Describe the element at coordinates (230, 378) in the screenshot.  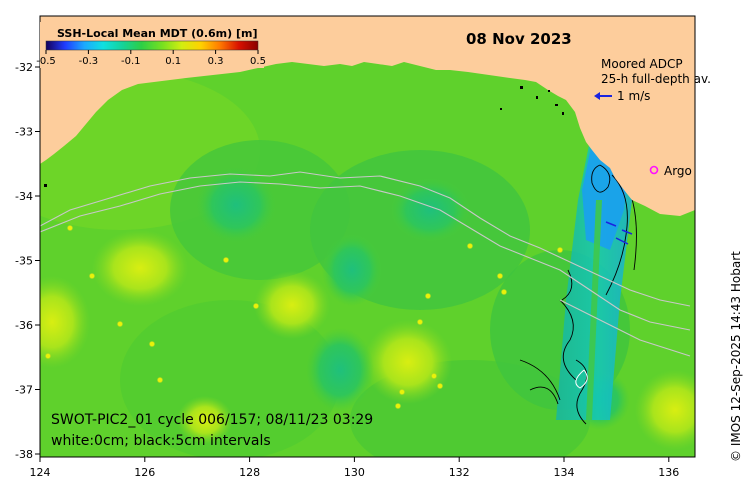
I see `ssh-patch` at that location.